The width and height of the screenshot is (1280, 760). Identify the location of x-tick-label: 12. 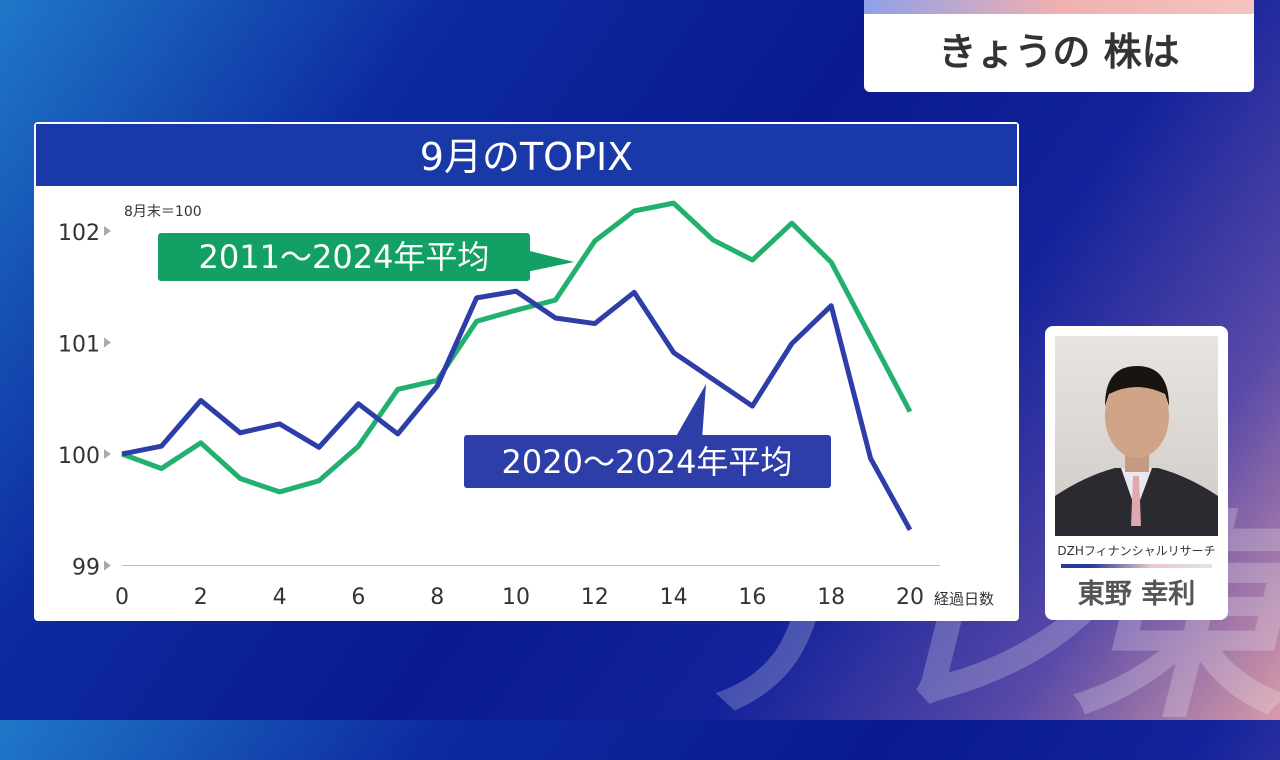
(595, 597).